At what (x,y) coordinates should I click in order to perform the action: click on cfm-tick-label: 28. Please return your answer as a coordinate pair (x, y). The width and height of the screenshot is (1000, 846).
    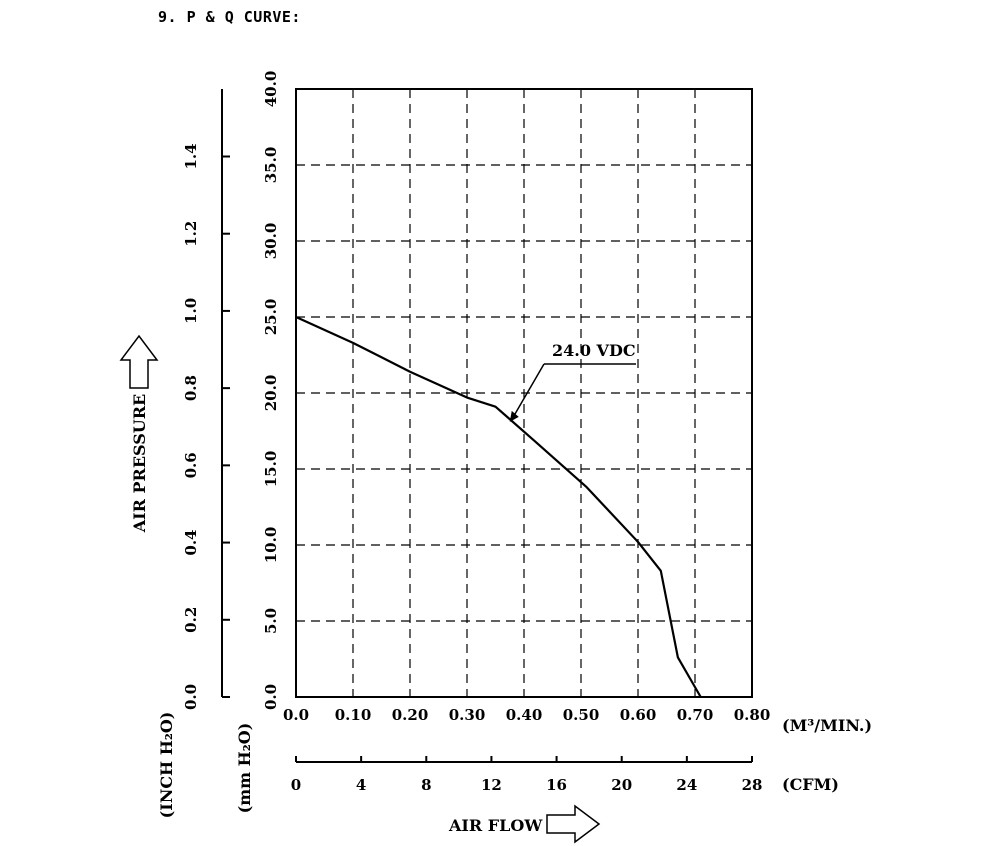
    Looking at the image, I should click on (752, 785).